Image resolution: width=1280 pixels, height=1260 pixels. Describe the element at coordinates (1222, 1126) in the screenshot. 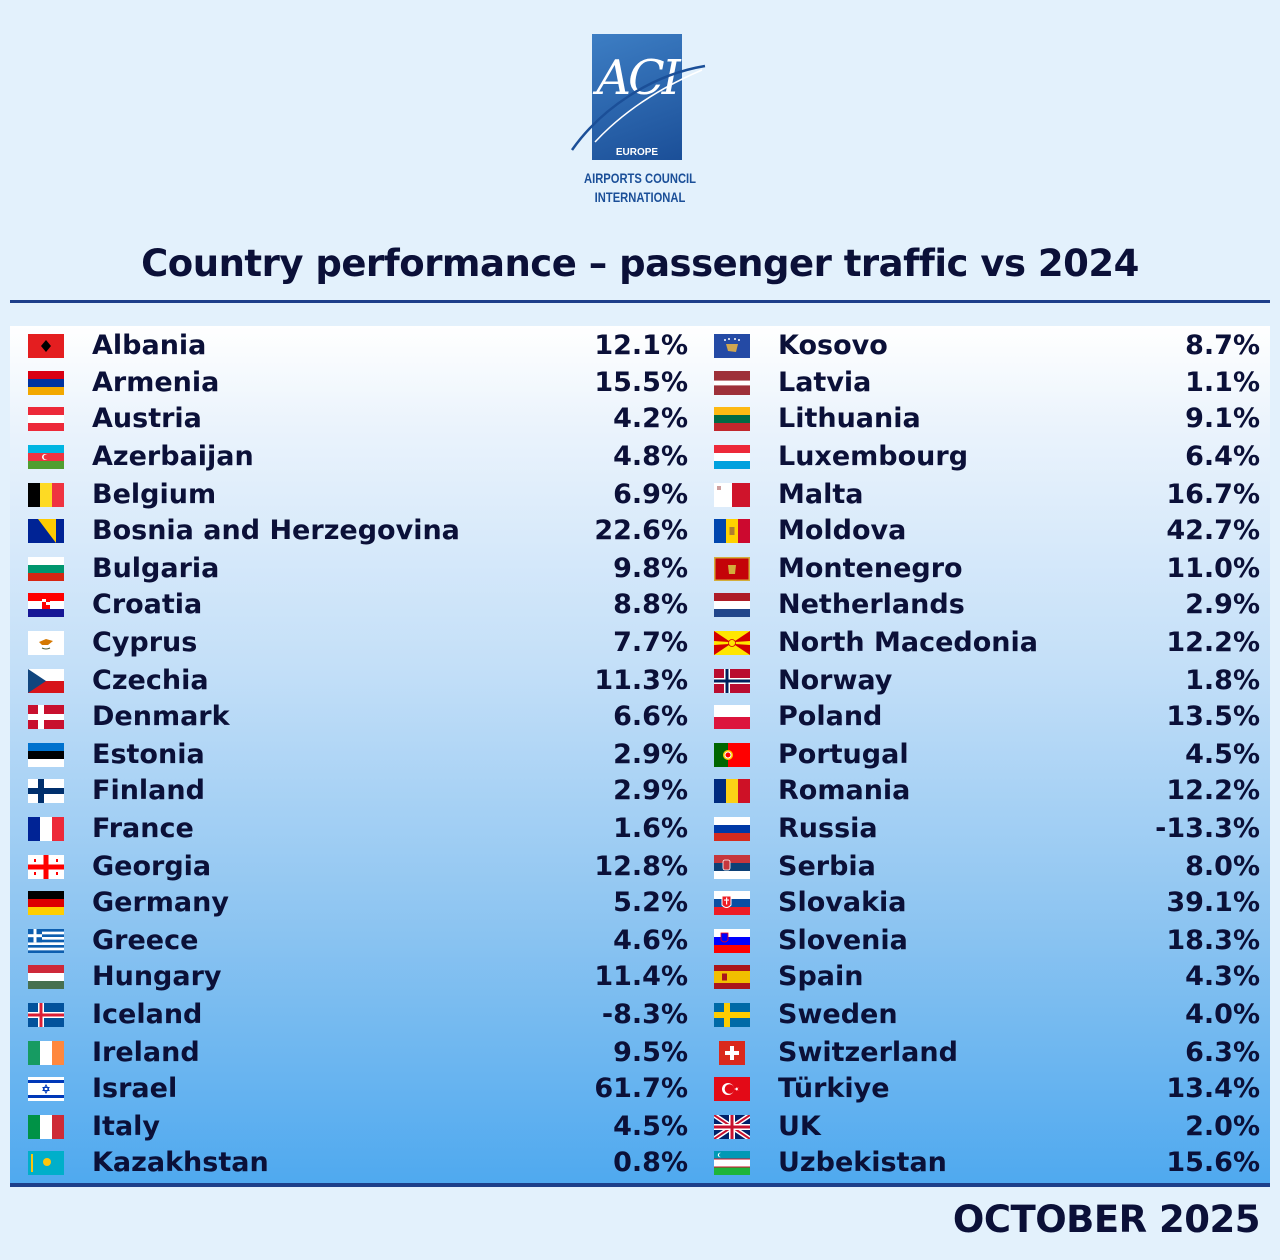

I see `traffic-change-value: 2.0%` at that location.